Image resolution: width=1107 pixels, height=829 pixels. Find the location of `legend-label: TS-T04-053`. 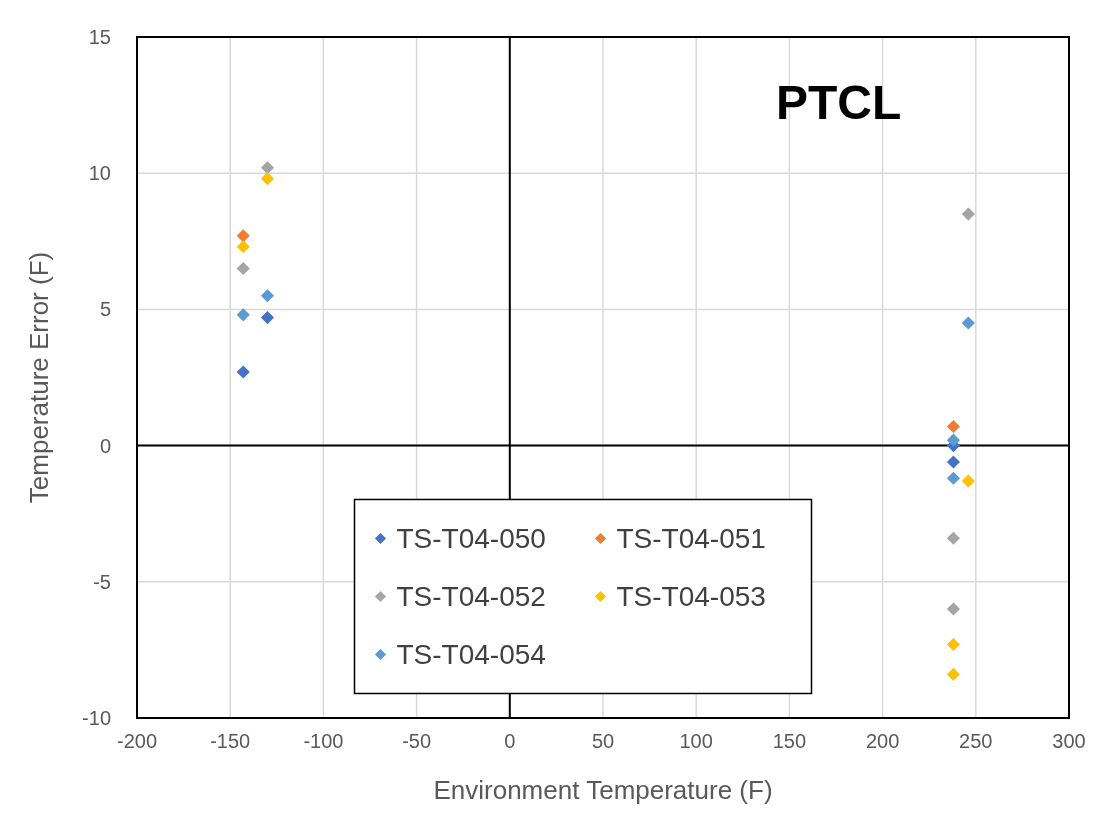

legend-label: TS-T04-053 is located at coordinates (691, 597).